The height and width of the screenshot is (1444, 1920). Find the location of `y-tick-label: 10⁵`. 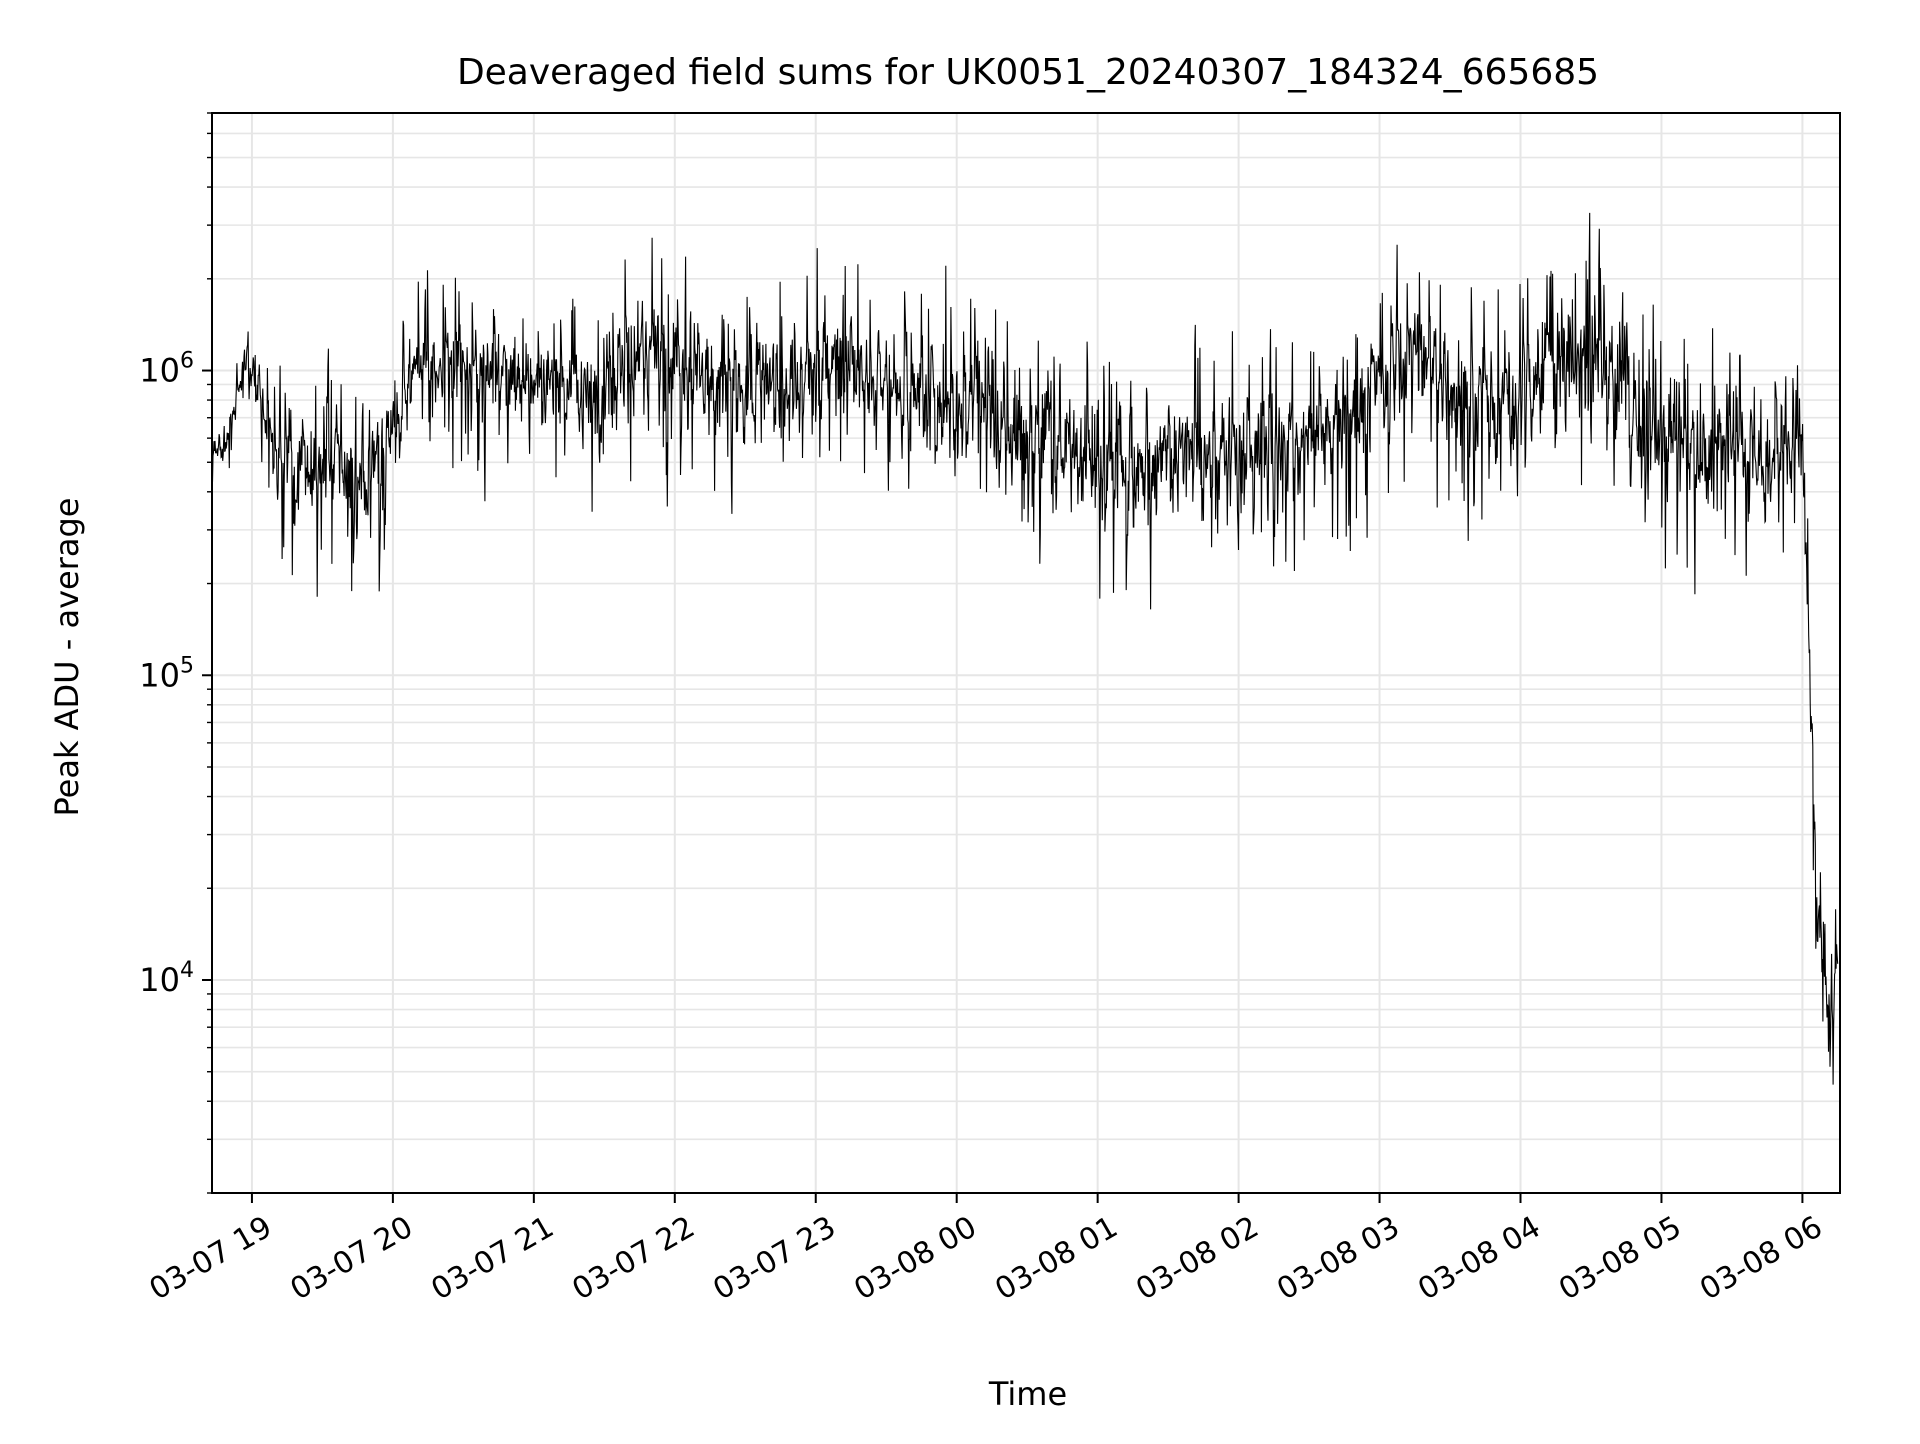

y-tick-label: 10⁵ is located at coordinates (166, 673).